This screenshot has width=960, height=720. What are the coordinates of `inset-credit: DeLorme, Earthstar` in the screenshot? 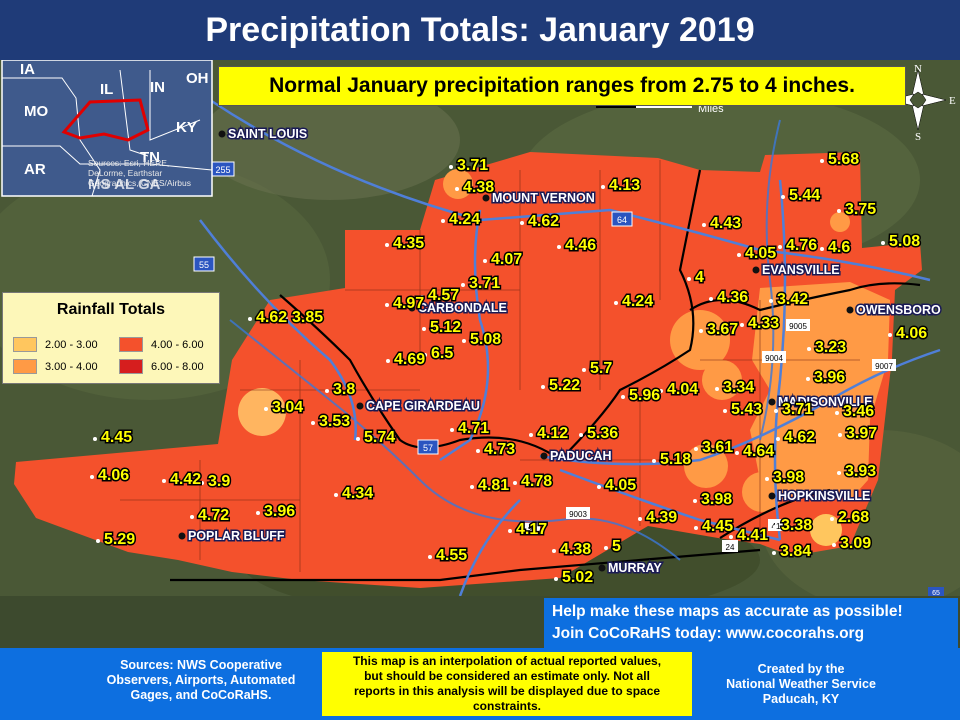 It's located at (125, 173).